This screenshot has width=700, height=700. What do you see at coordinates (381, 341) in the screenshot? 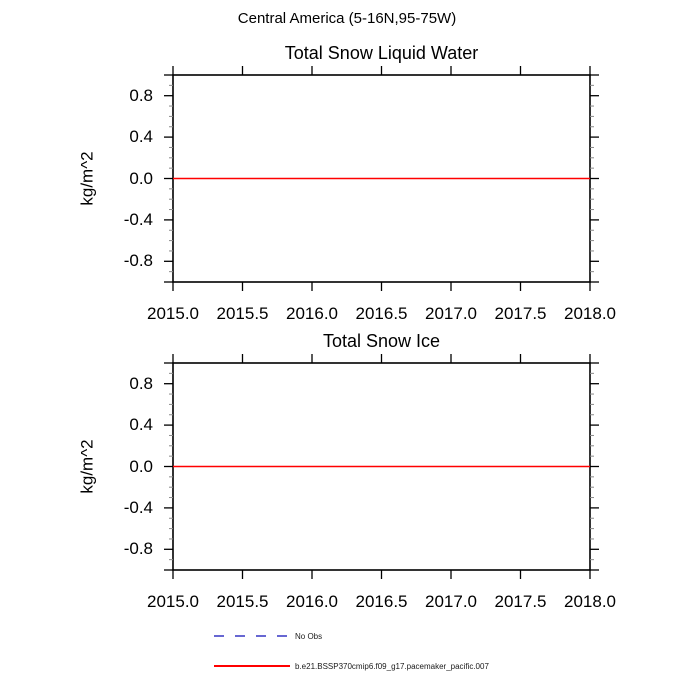
I see `plot-title-snow-ice: Total Snow Ice` at bounding box center [381, 341].